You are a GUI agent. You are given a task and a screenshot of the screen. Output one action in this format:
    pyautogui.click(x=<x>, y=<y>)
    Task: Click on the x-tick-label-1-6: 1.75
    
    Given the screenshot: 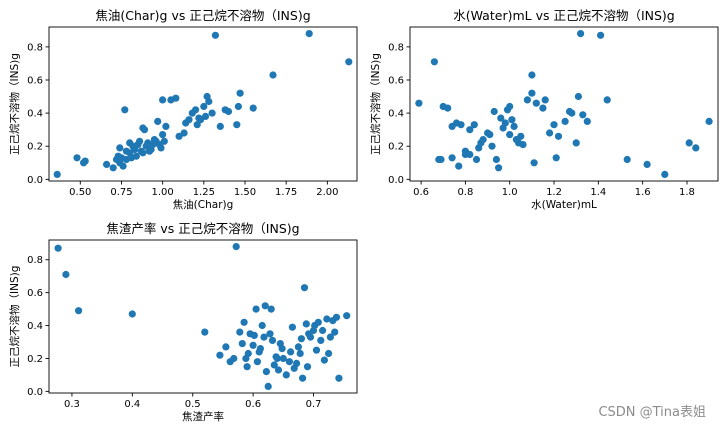 What is the action you would take?
    pyautogui.click(x=286, y=192)
    